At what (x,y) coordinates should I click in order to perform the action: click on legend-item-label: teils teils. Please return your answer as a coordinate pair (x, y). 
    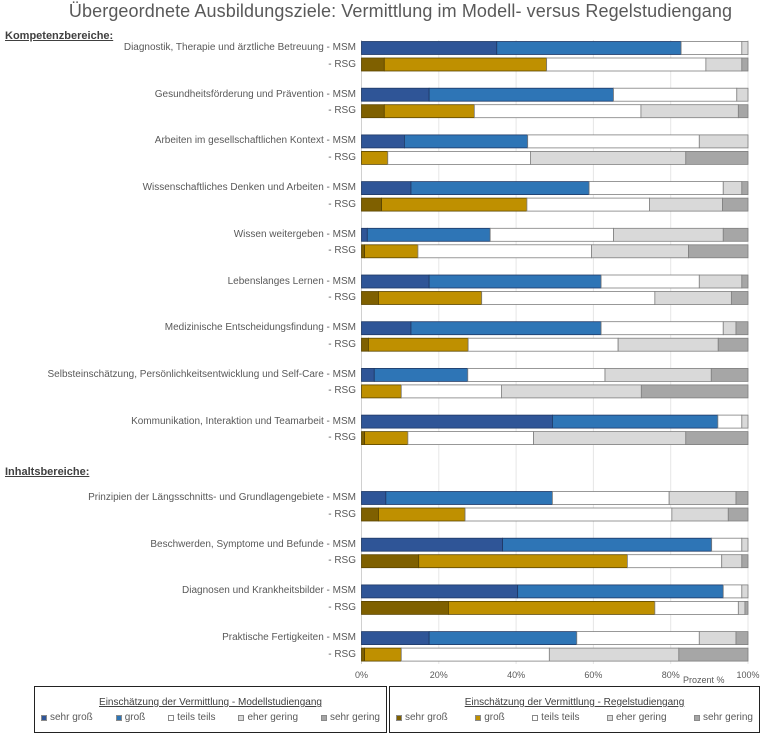
    Looking at the image, I should click on (196, 717).